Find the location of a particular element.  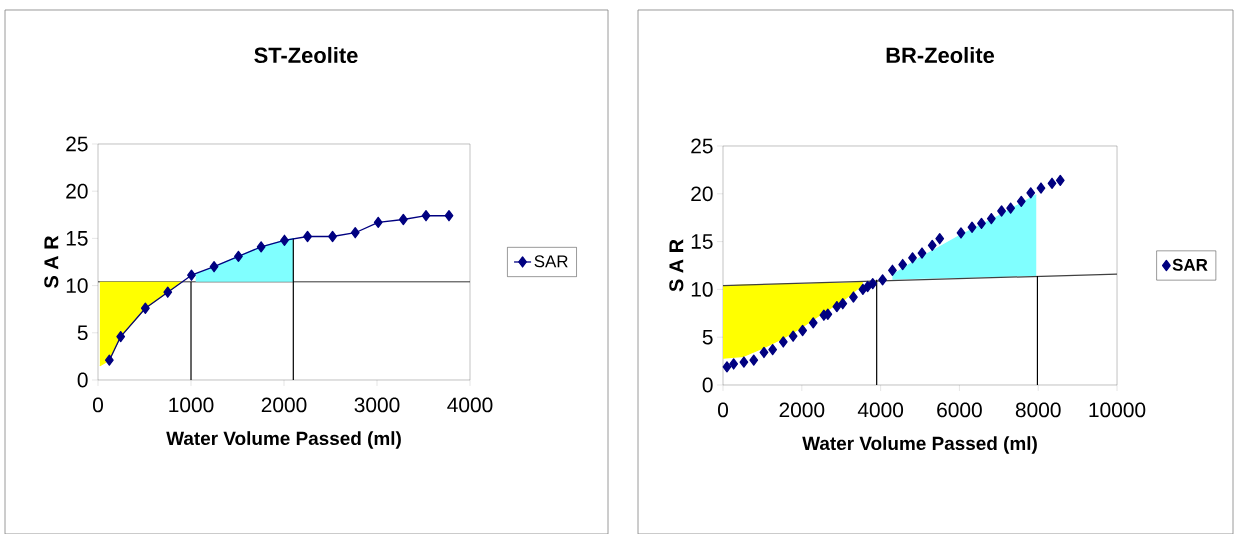

x-tick-label: 8000 is located at coordinates (1038, 410).